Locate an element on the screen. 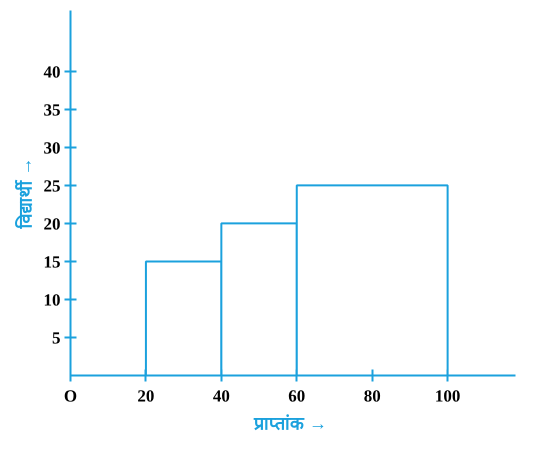  y-tick-label: 40 is located at coordinates (52, 72).